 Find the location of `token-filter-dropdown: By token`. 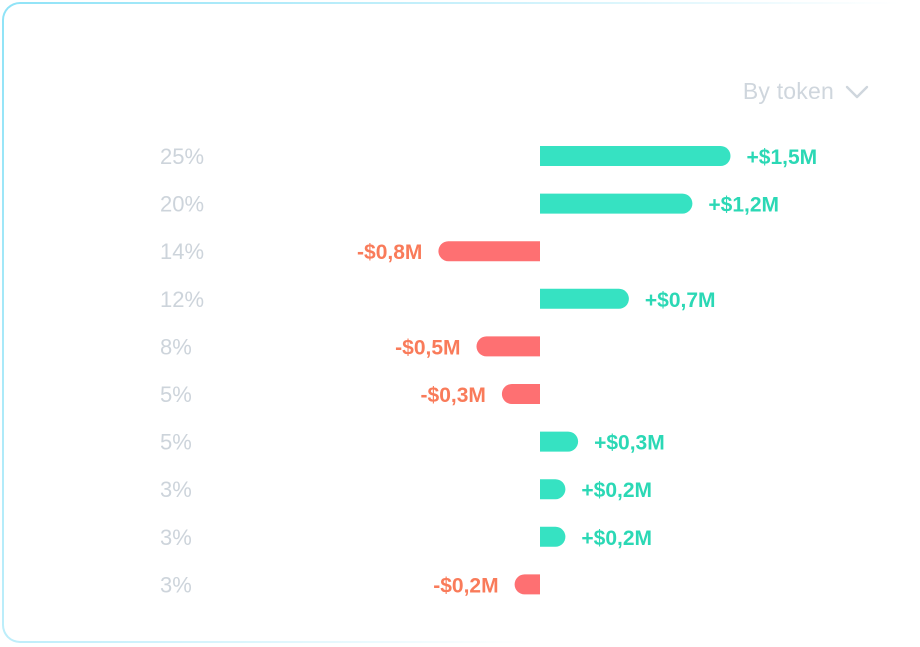

token-filter-dropdown: By token is located at coordinates (806, 91).